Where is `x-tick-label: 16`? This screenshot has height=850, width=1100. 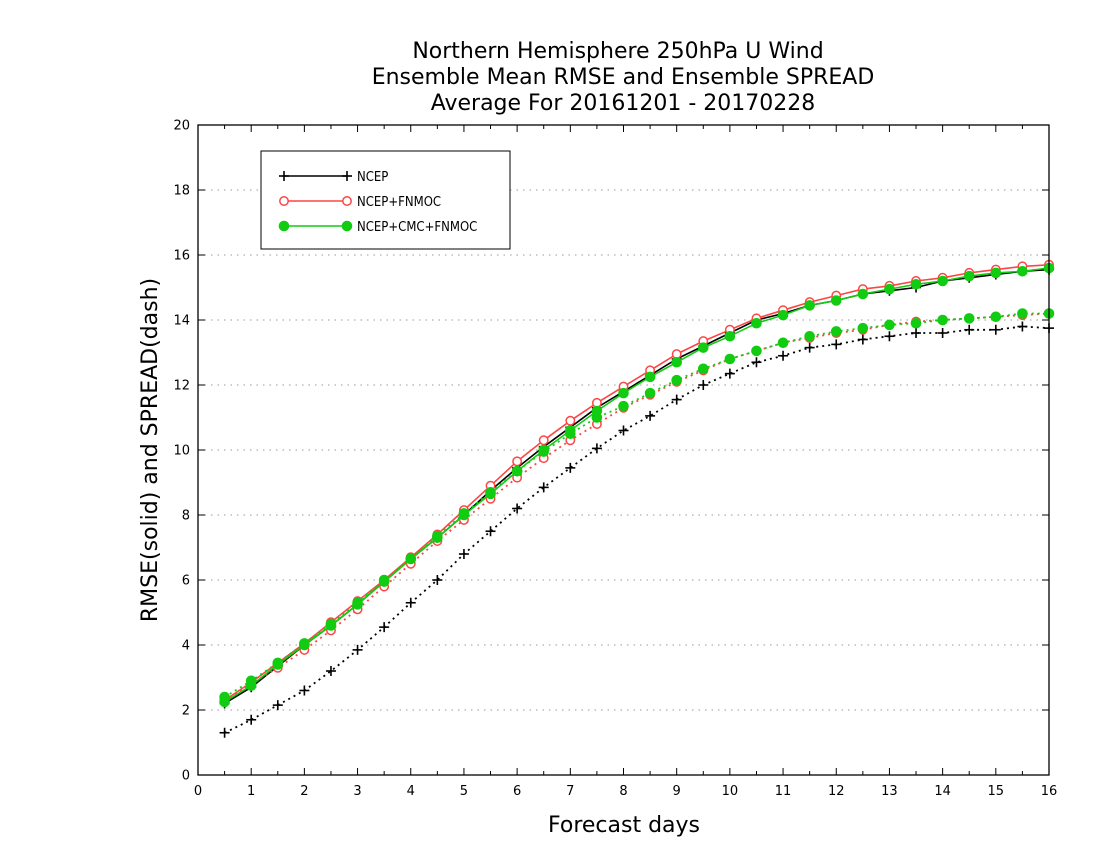
x-tick-label: 16 is located at coordinates (1049, 791).